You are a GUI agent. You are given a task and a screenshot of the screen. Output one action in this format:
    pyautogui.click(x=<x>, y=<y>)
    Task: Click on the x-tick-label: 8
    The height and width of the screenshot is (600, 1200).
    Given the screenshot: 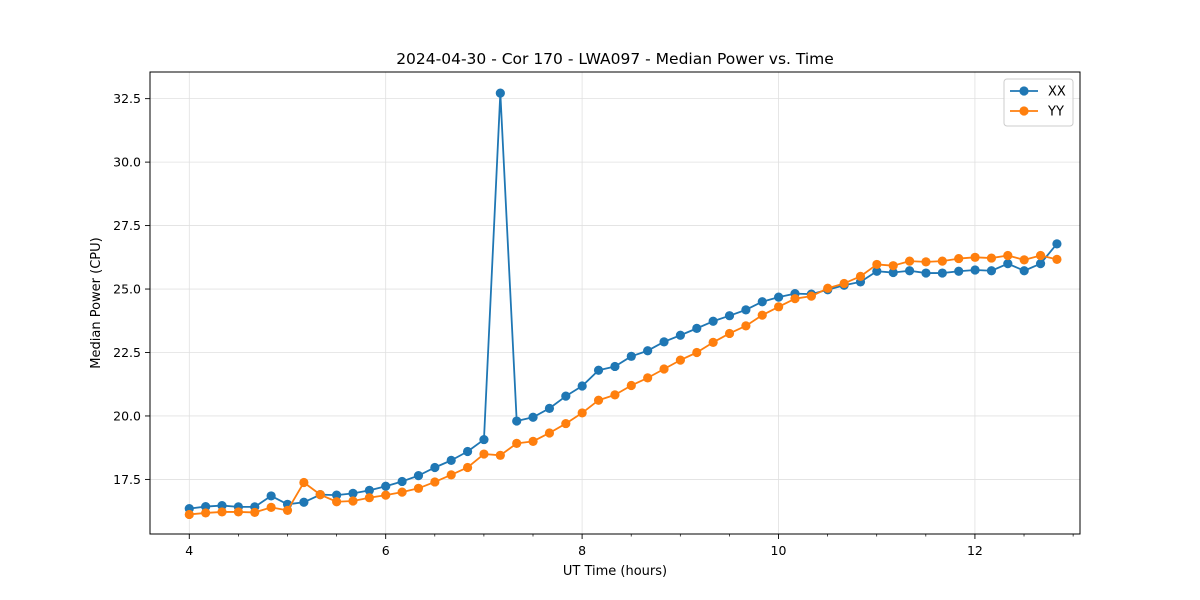 What is the action you would take?
    pyautogui.click(x=582, y=550)
    